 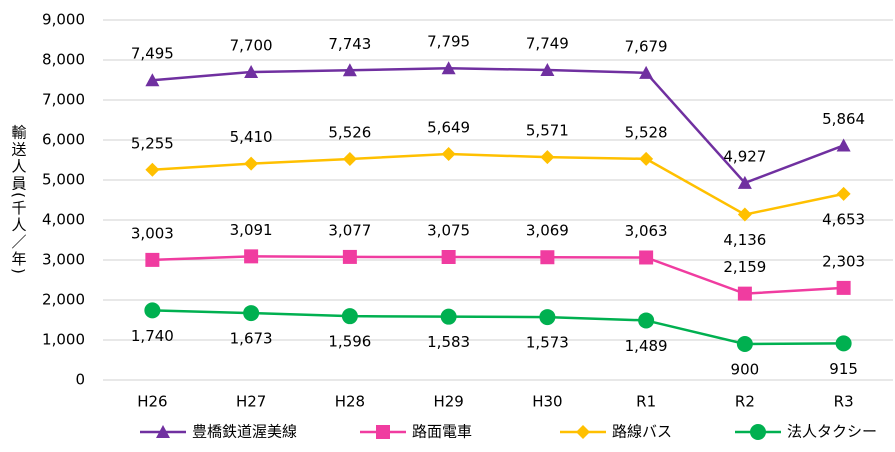 I want to click on data-label: 3,069, so click(x=547, y=231).